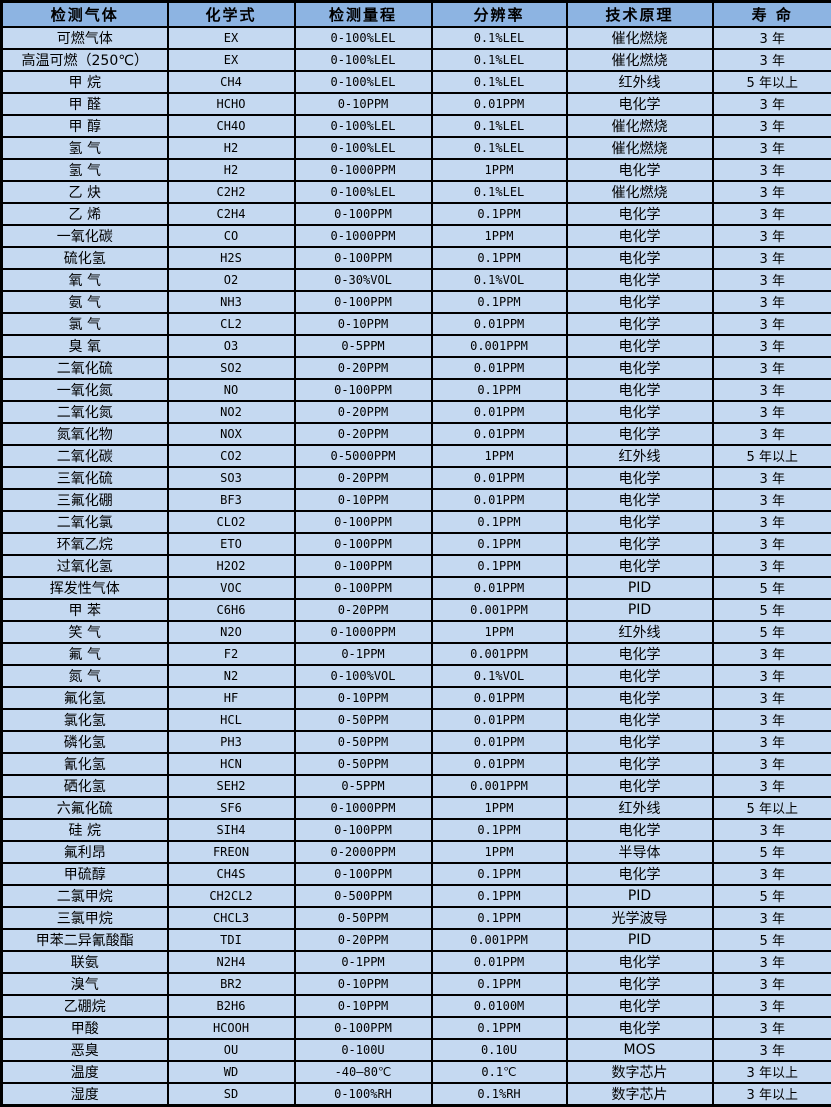 This screenshot has width=831, height=1107. Describe the element at coordinates (85, 1050) in the screenshot. I see `gas-name-cell: 恶臭` at that location.